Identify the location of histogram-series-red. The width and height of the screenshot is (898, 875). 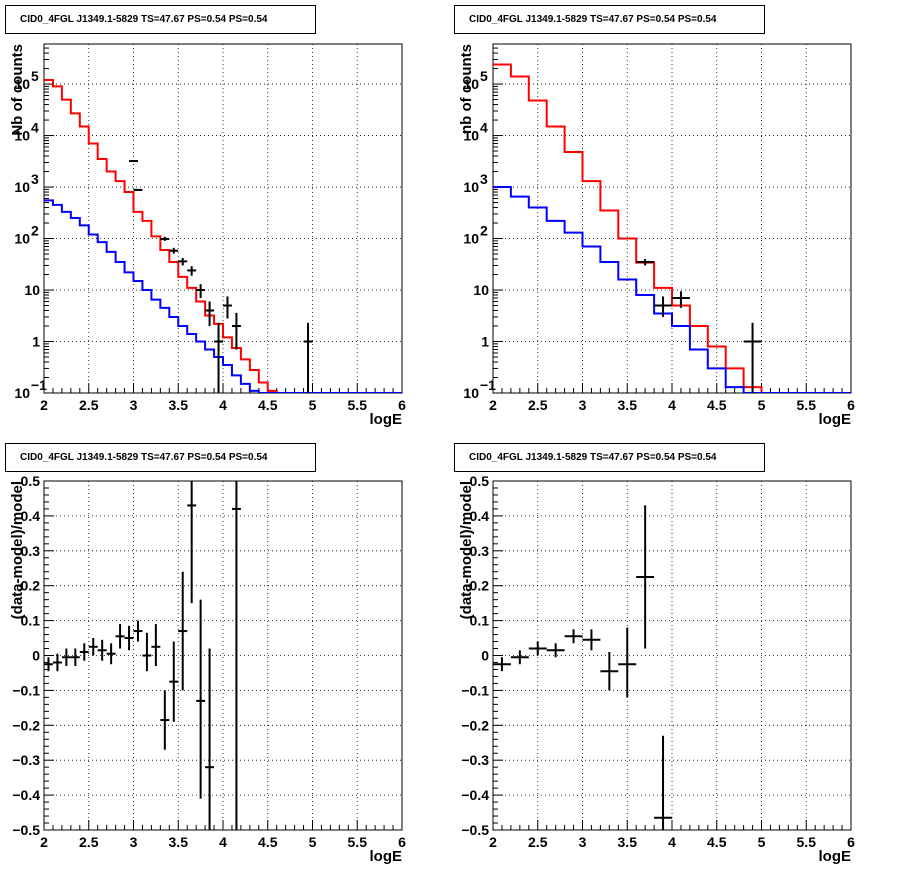
(223, 235).